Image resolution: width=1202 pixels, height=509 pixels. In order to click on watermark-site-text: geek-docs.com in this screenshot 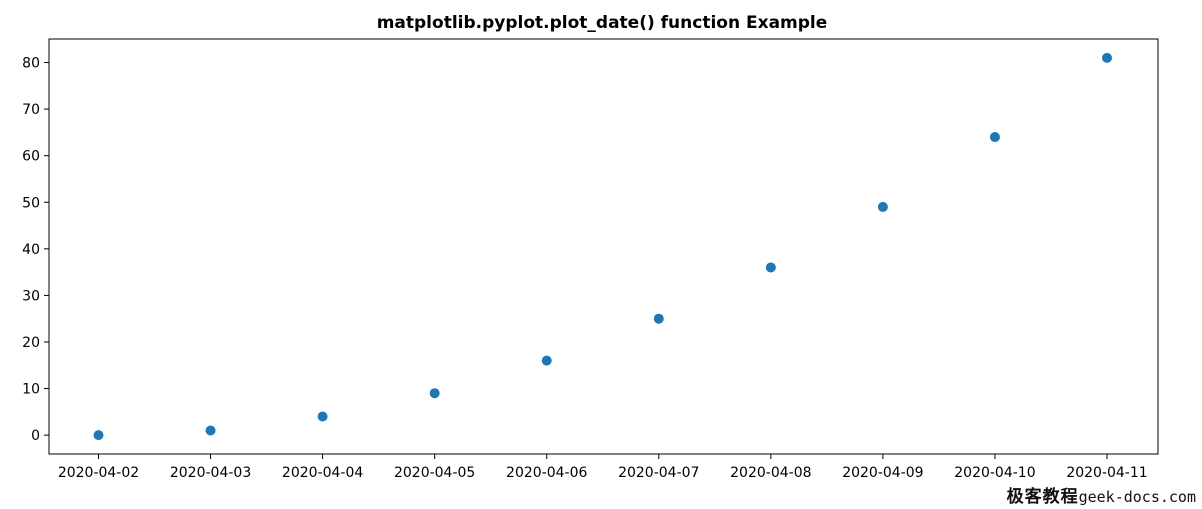, I will do `click(1137, 497)`.